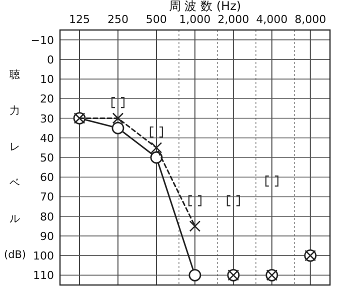 The width and height of the screenshot is (339, 300). I want to click on y-tick-label: 0, so click(50, 59).